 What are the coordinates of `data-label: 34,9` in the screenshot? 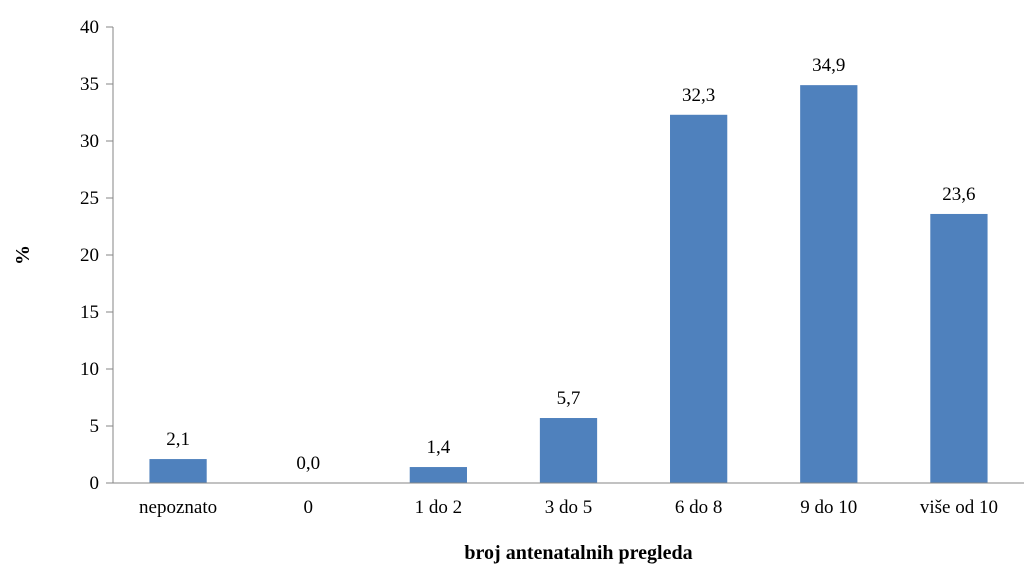 It's located at (828, 65).